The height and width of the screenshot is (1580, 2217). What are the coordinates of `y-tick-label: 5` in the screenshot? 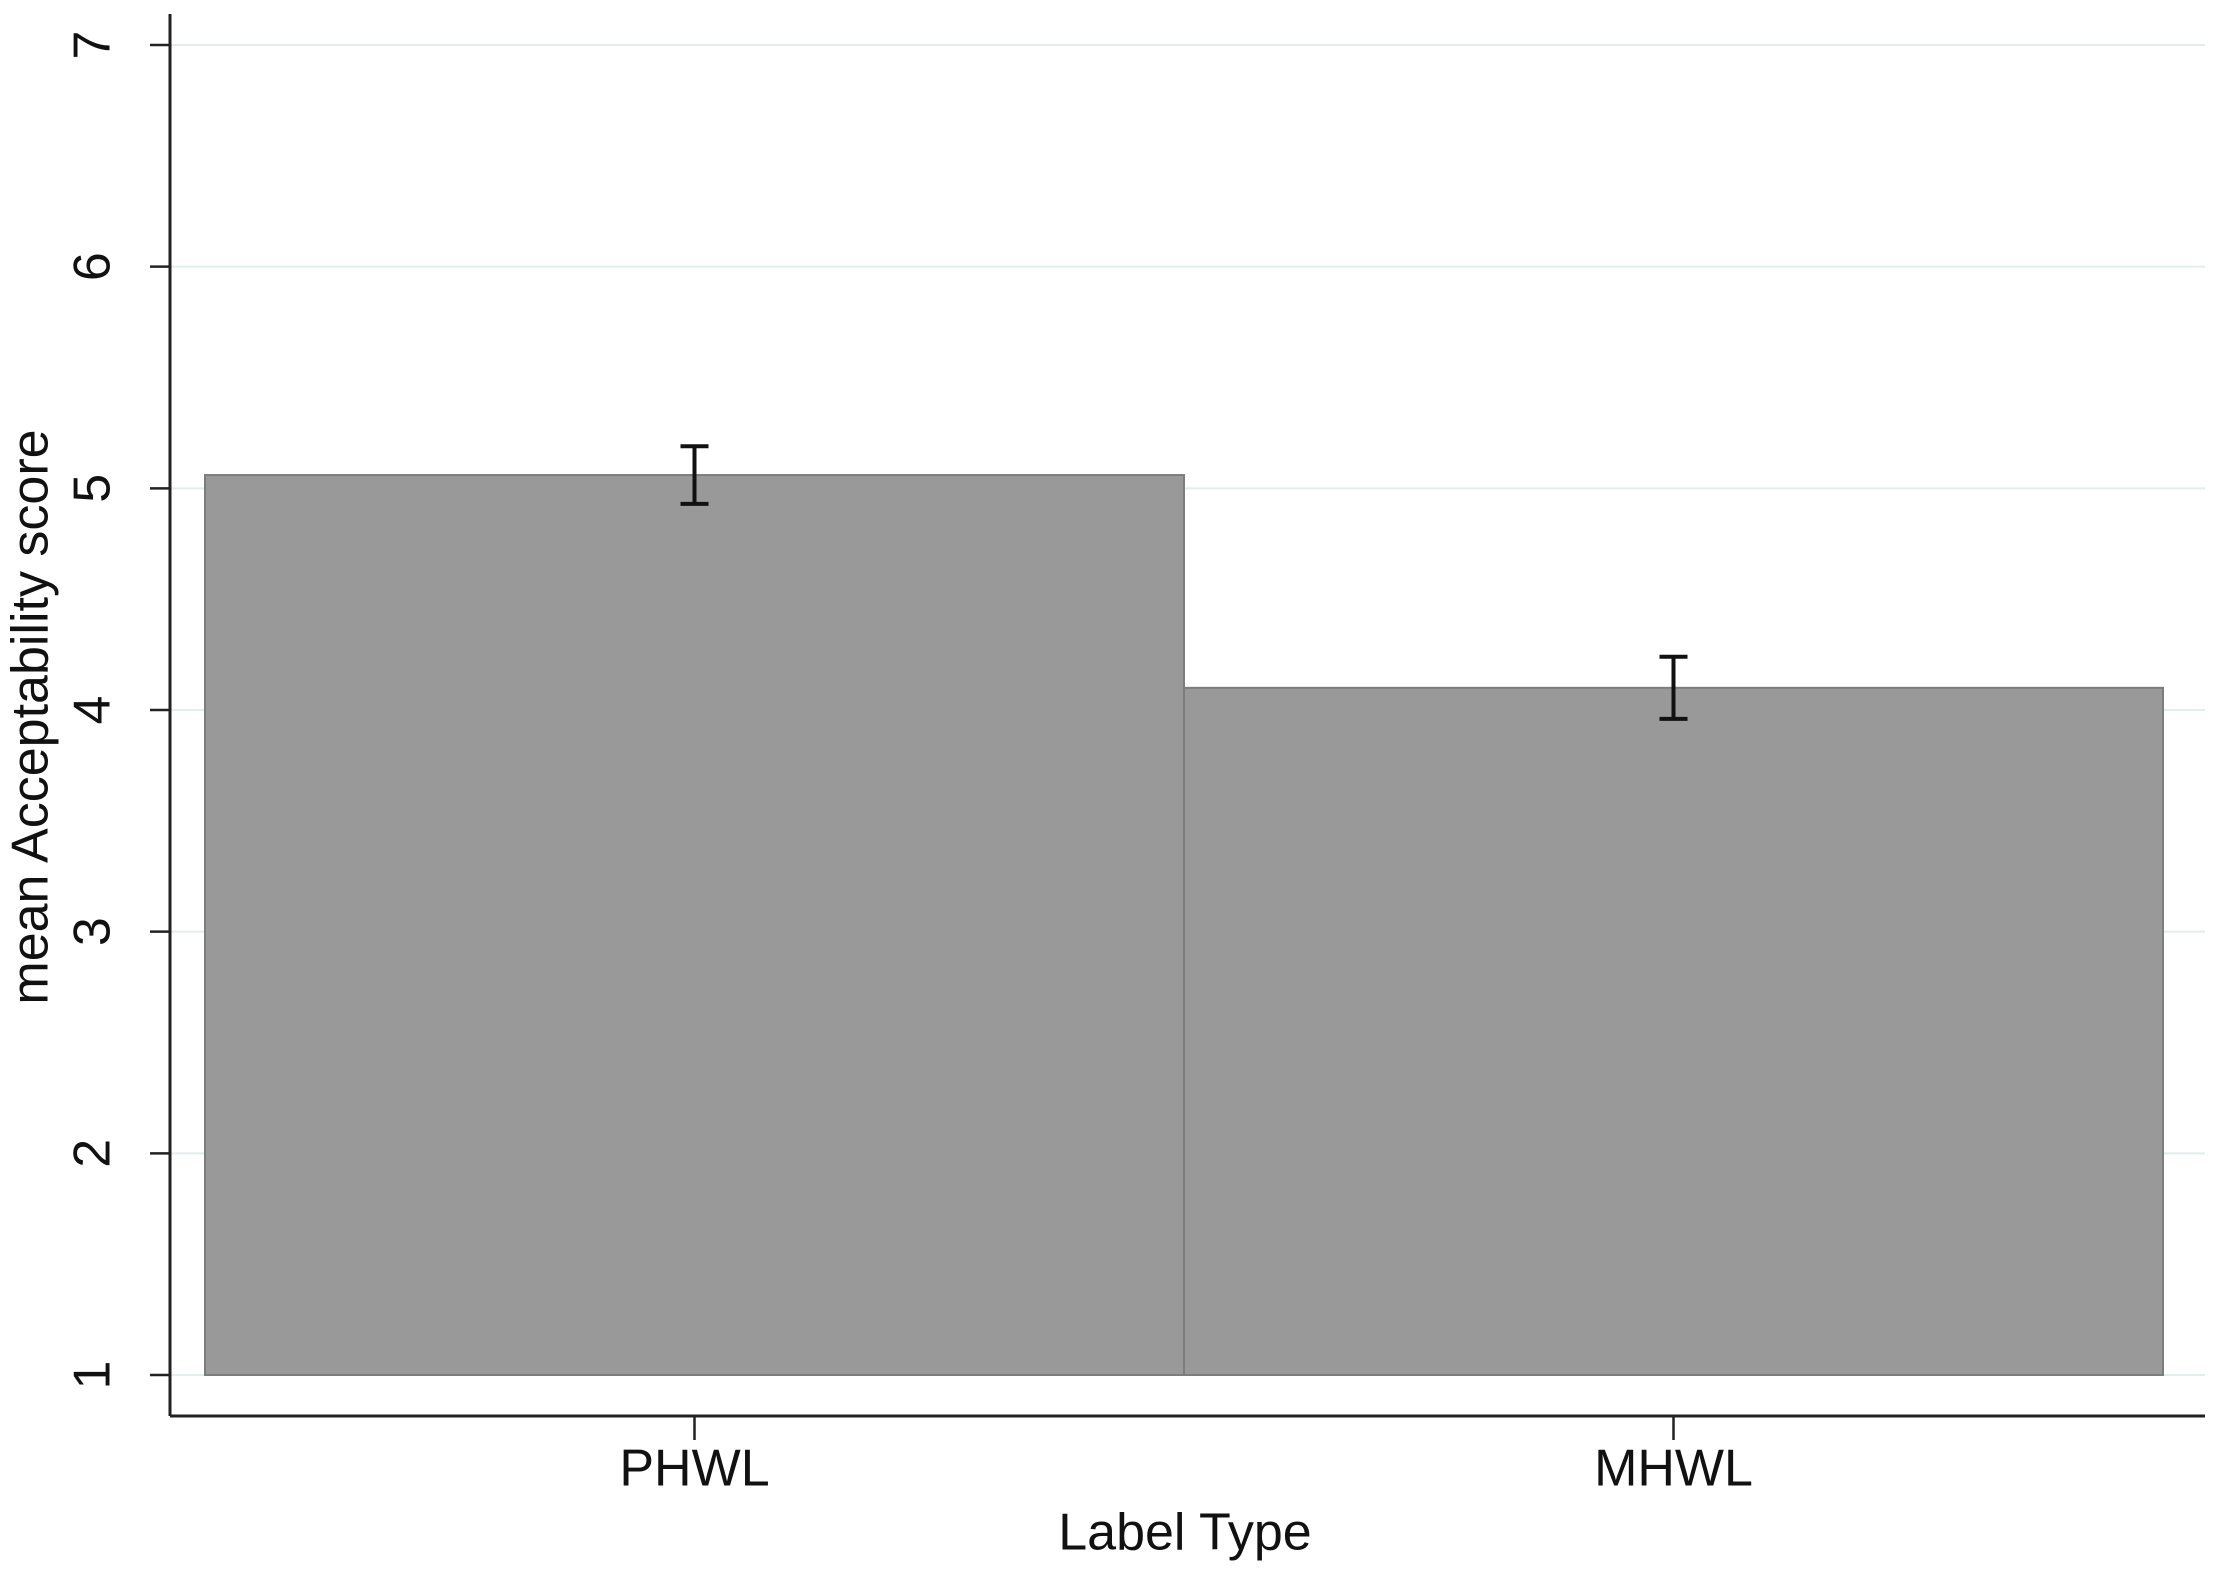 It's located at (93, 488).